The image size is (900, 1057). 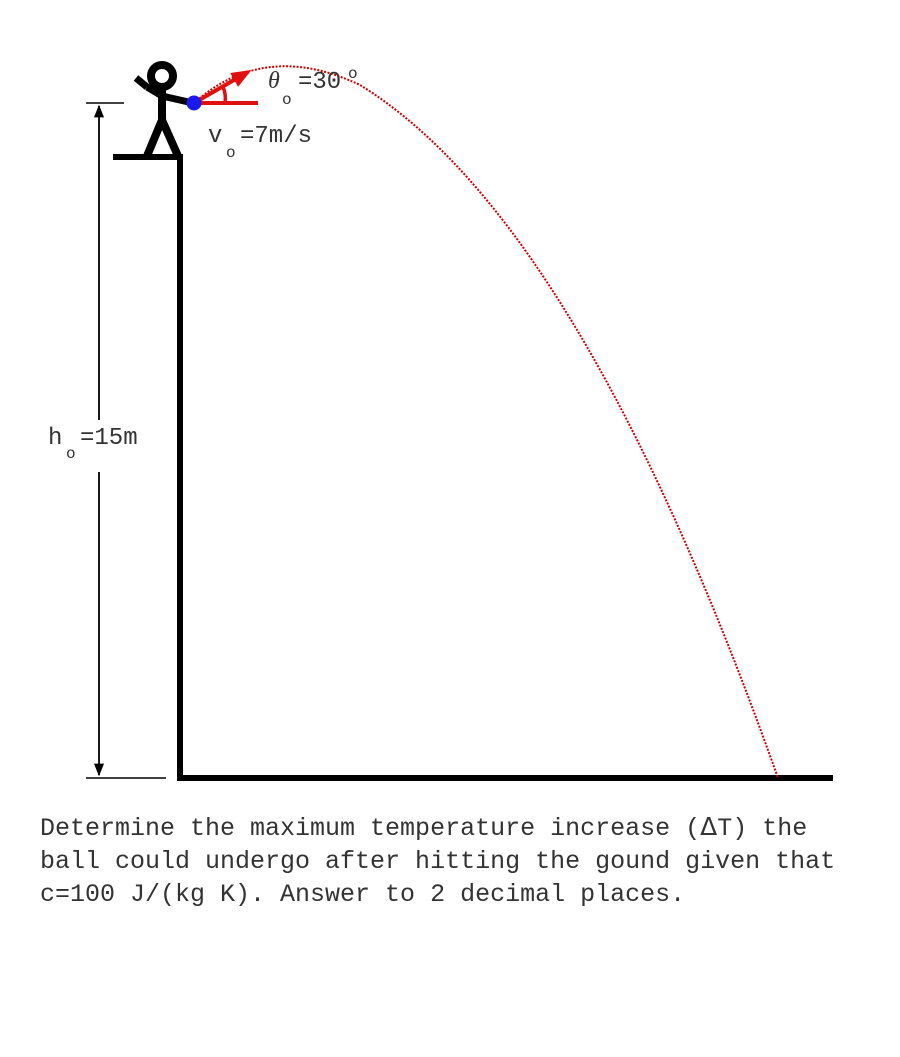 What do you see at coordinates (170, 138) in the screenshot?
I see `figure-right-leg` at bounding box center [170, 138].